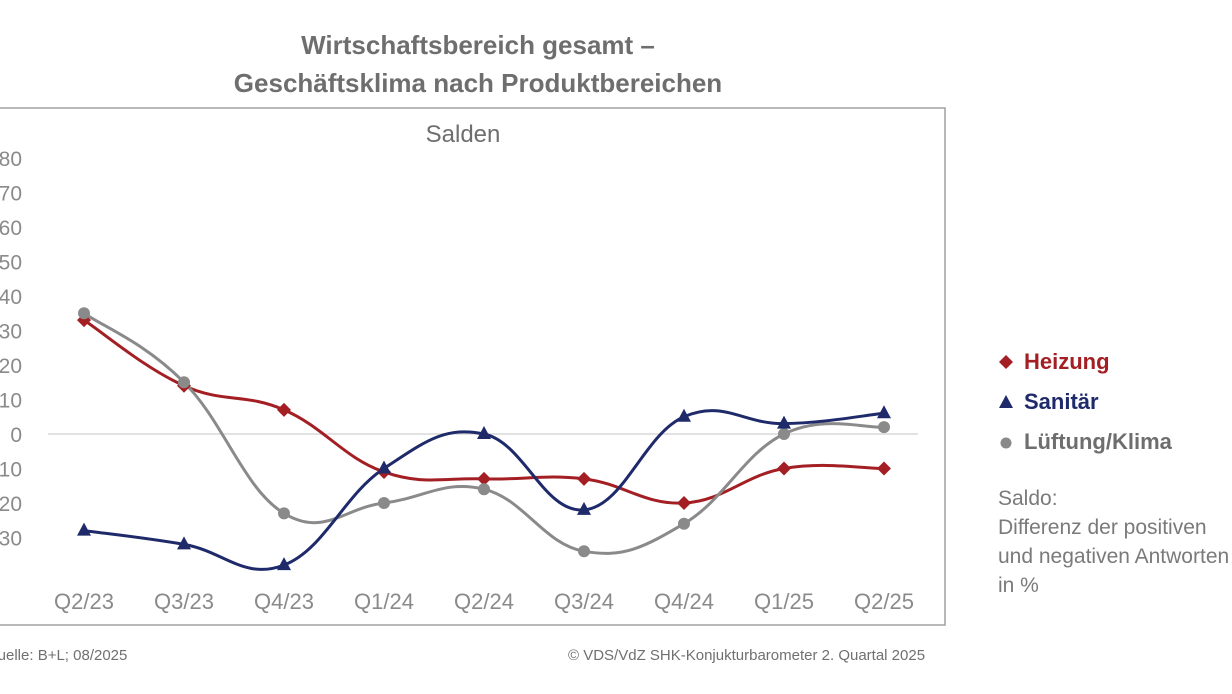 The height and width of the screenshot is (694, 1232). What do you see at coordinates (84, 601) in the screenshot?
I see `x-tick-label: Q2/23` at bounding box center [84, 601].